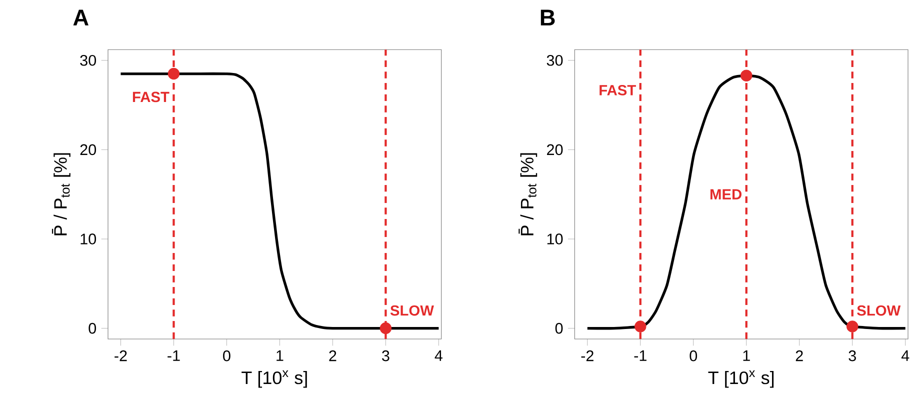 The width and height of the screenshot is (921, 415). I want to click on chart-title: A, so click(80, 18).